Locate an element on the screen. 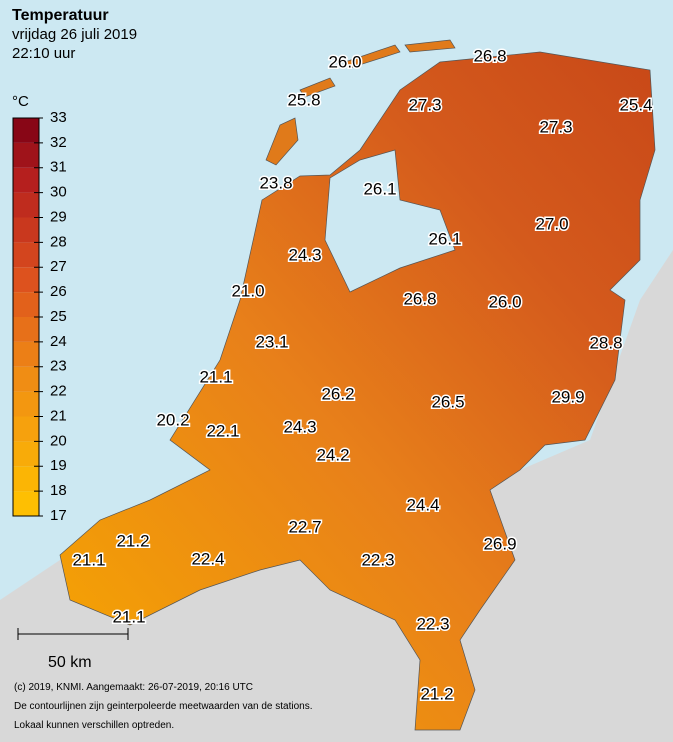 The image size is (673, 742). colorbar-tick-label: 25 is located at coordinates (58, 316).